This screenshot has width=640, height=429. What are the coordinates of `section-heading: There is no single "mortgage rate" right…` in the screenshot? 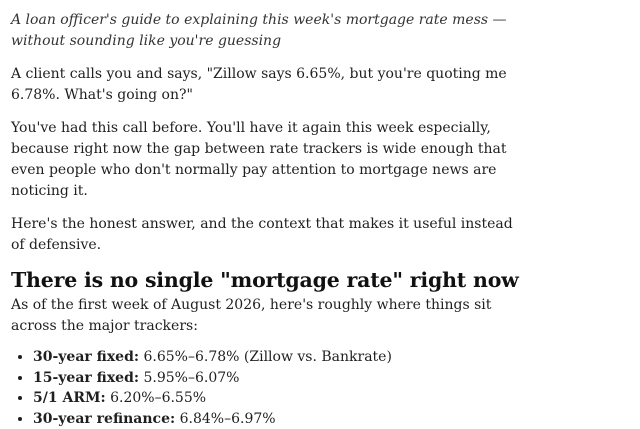 It's located at (321, 280).